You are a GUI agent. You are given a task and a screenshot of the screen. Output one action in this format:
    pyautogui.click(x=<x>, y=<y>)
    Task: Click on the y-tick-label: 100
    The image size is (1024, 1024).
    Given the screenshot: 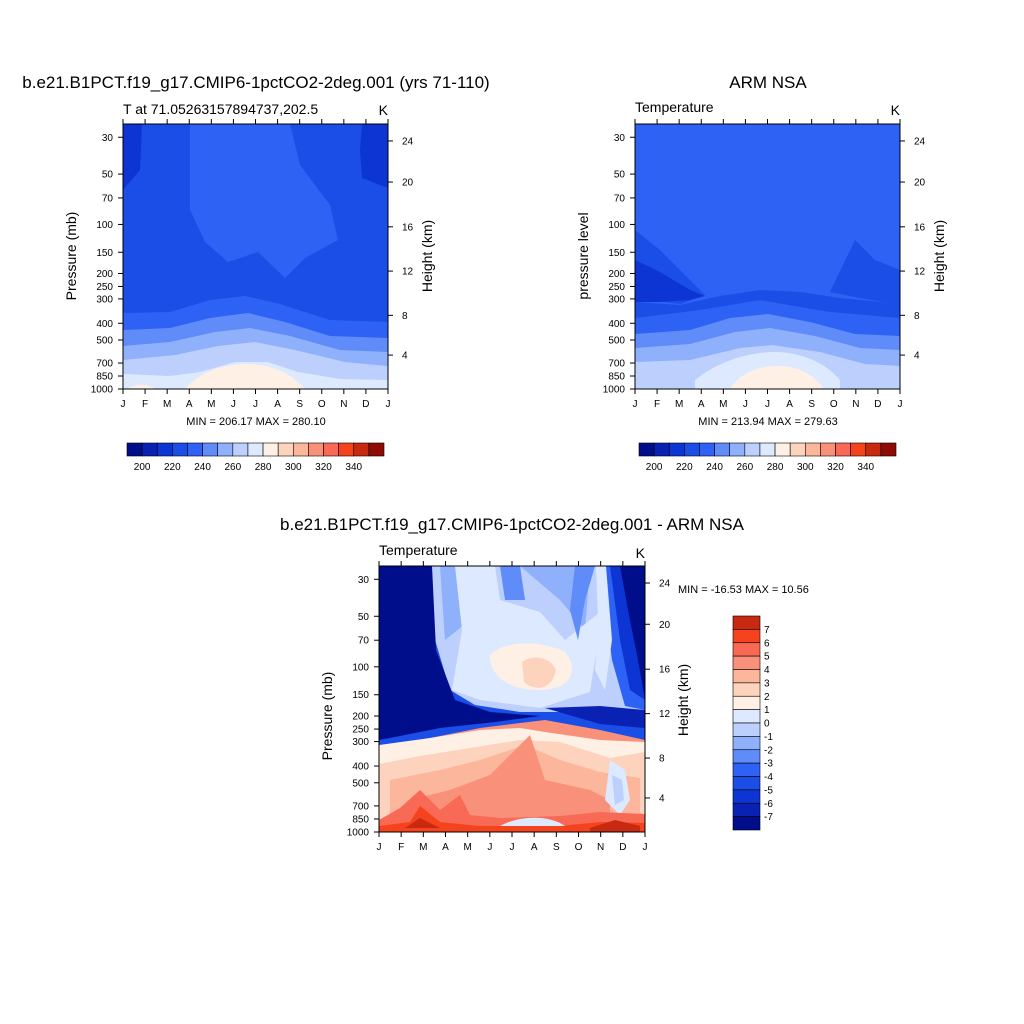 What is the action you would take?
    pyautogui.click(x=360, y=667)
    